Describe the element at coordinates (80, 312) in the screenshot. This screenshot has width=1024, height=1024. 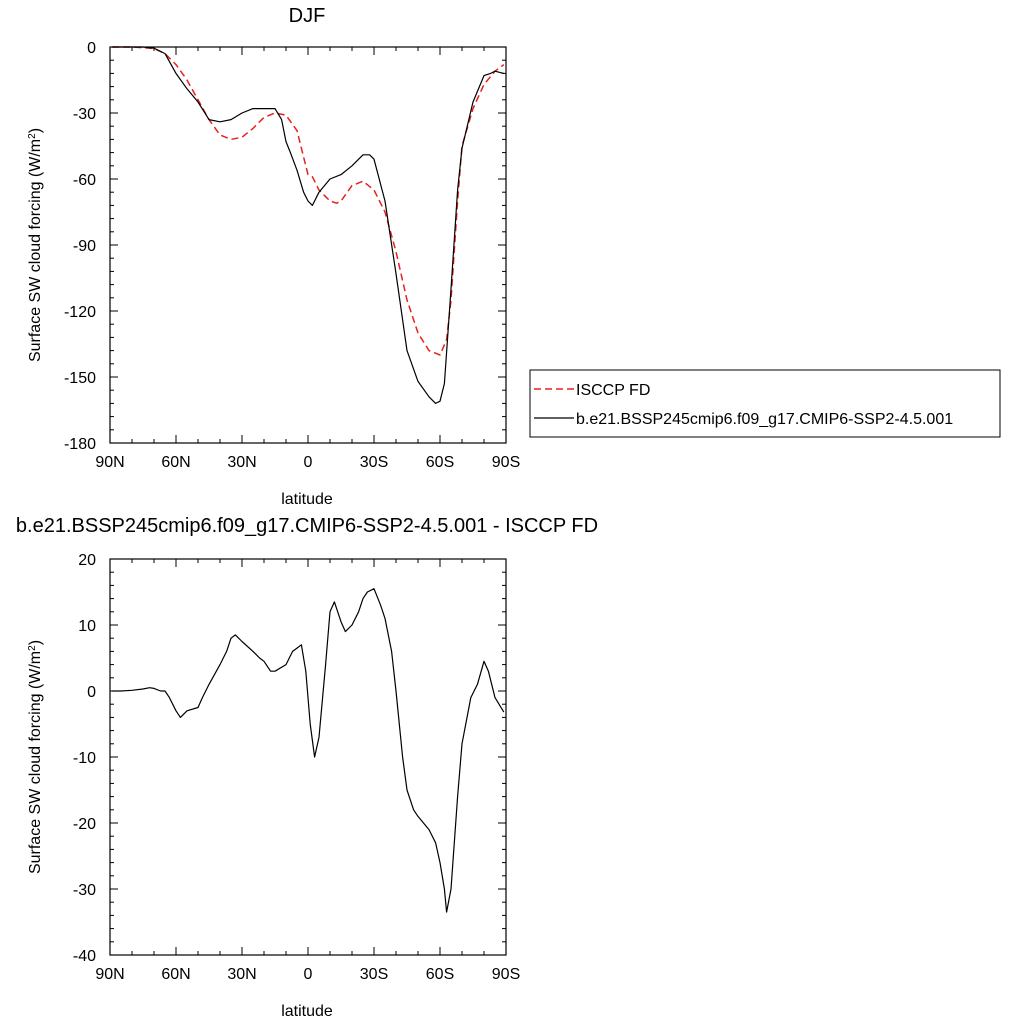
I see `top-y-tick-label: -120` at that location.